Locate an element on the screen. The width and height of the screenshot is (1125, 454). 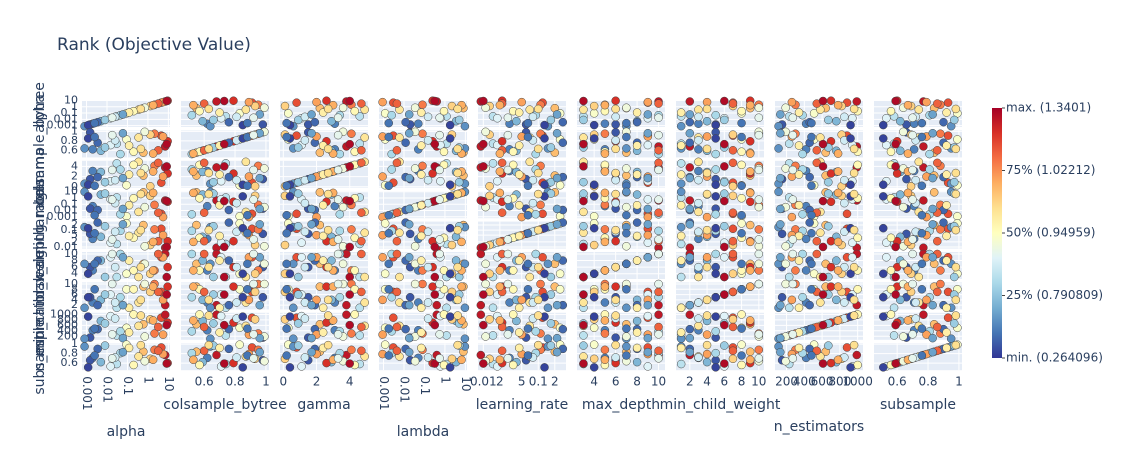
colorbar-tick-label: max. (1.3401) is located at coordinates (1048, 108).